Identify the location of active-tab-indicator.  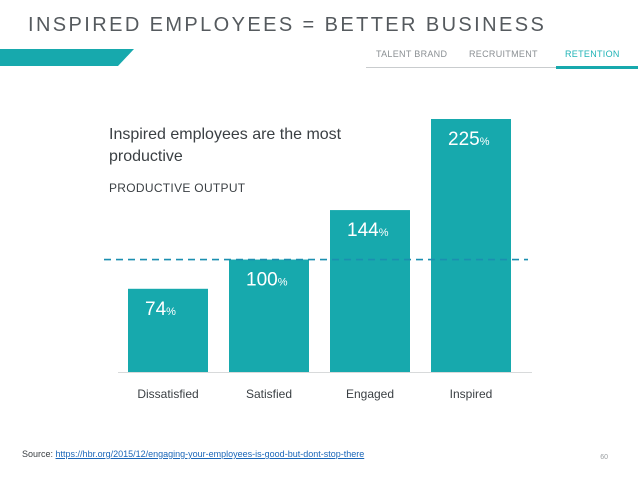
(597, 67).